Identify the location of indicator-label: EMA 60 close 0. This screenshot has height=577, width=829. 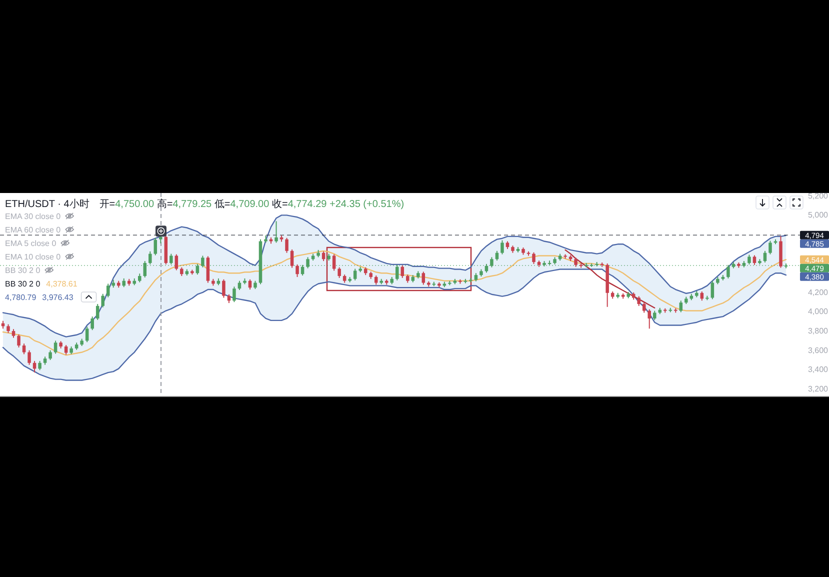
(33, 230).